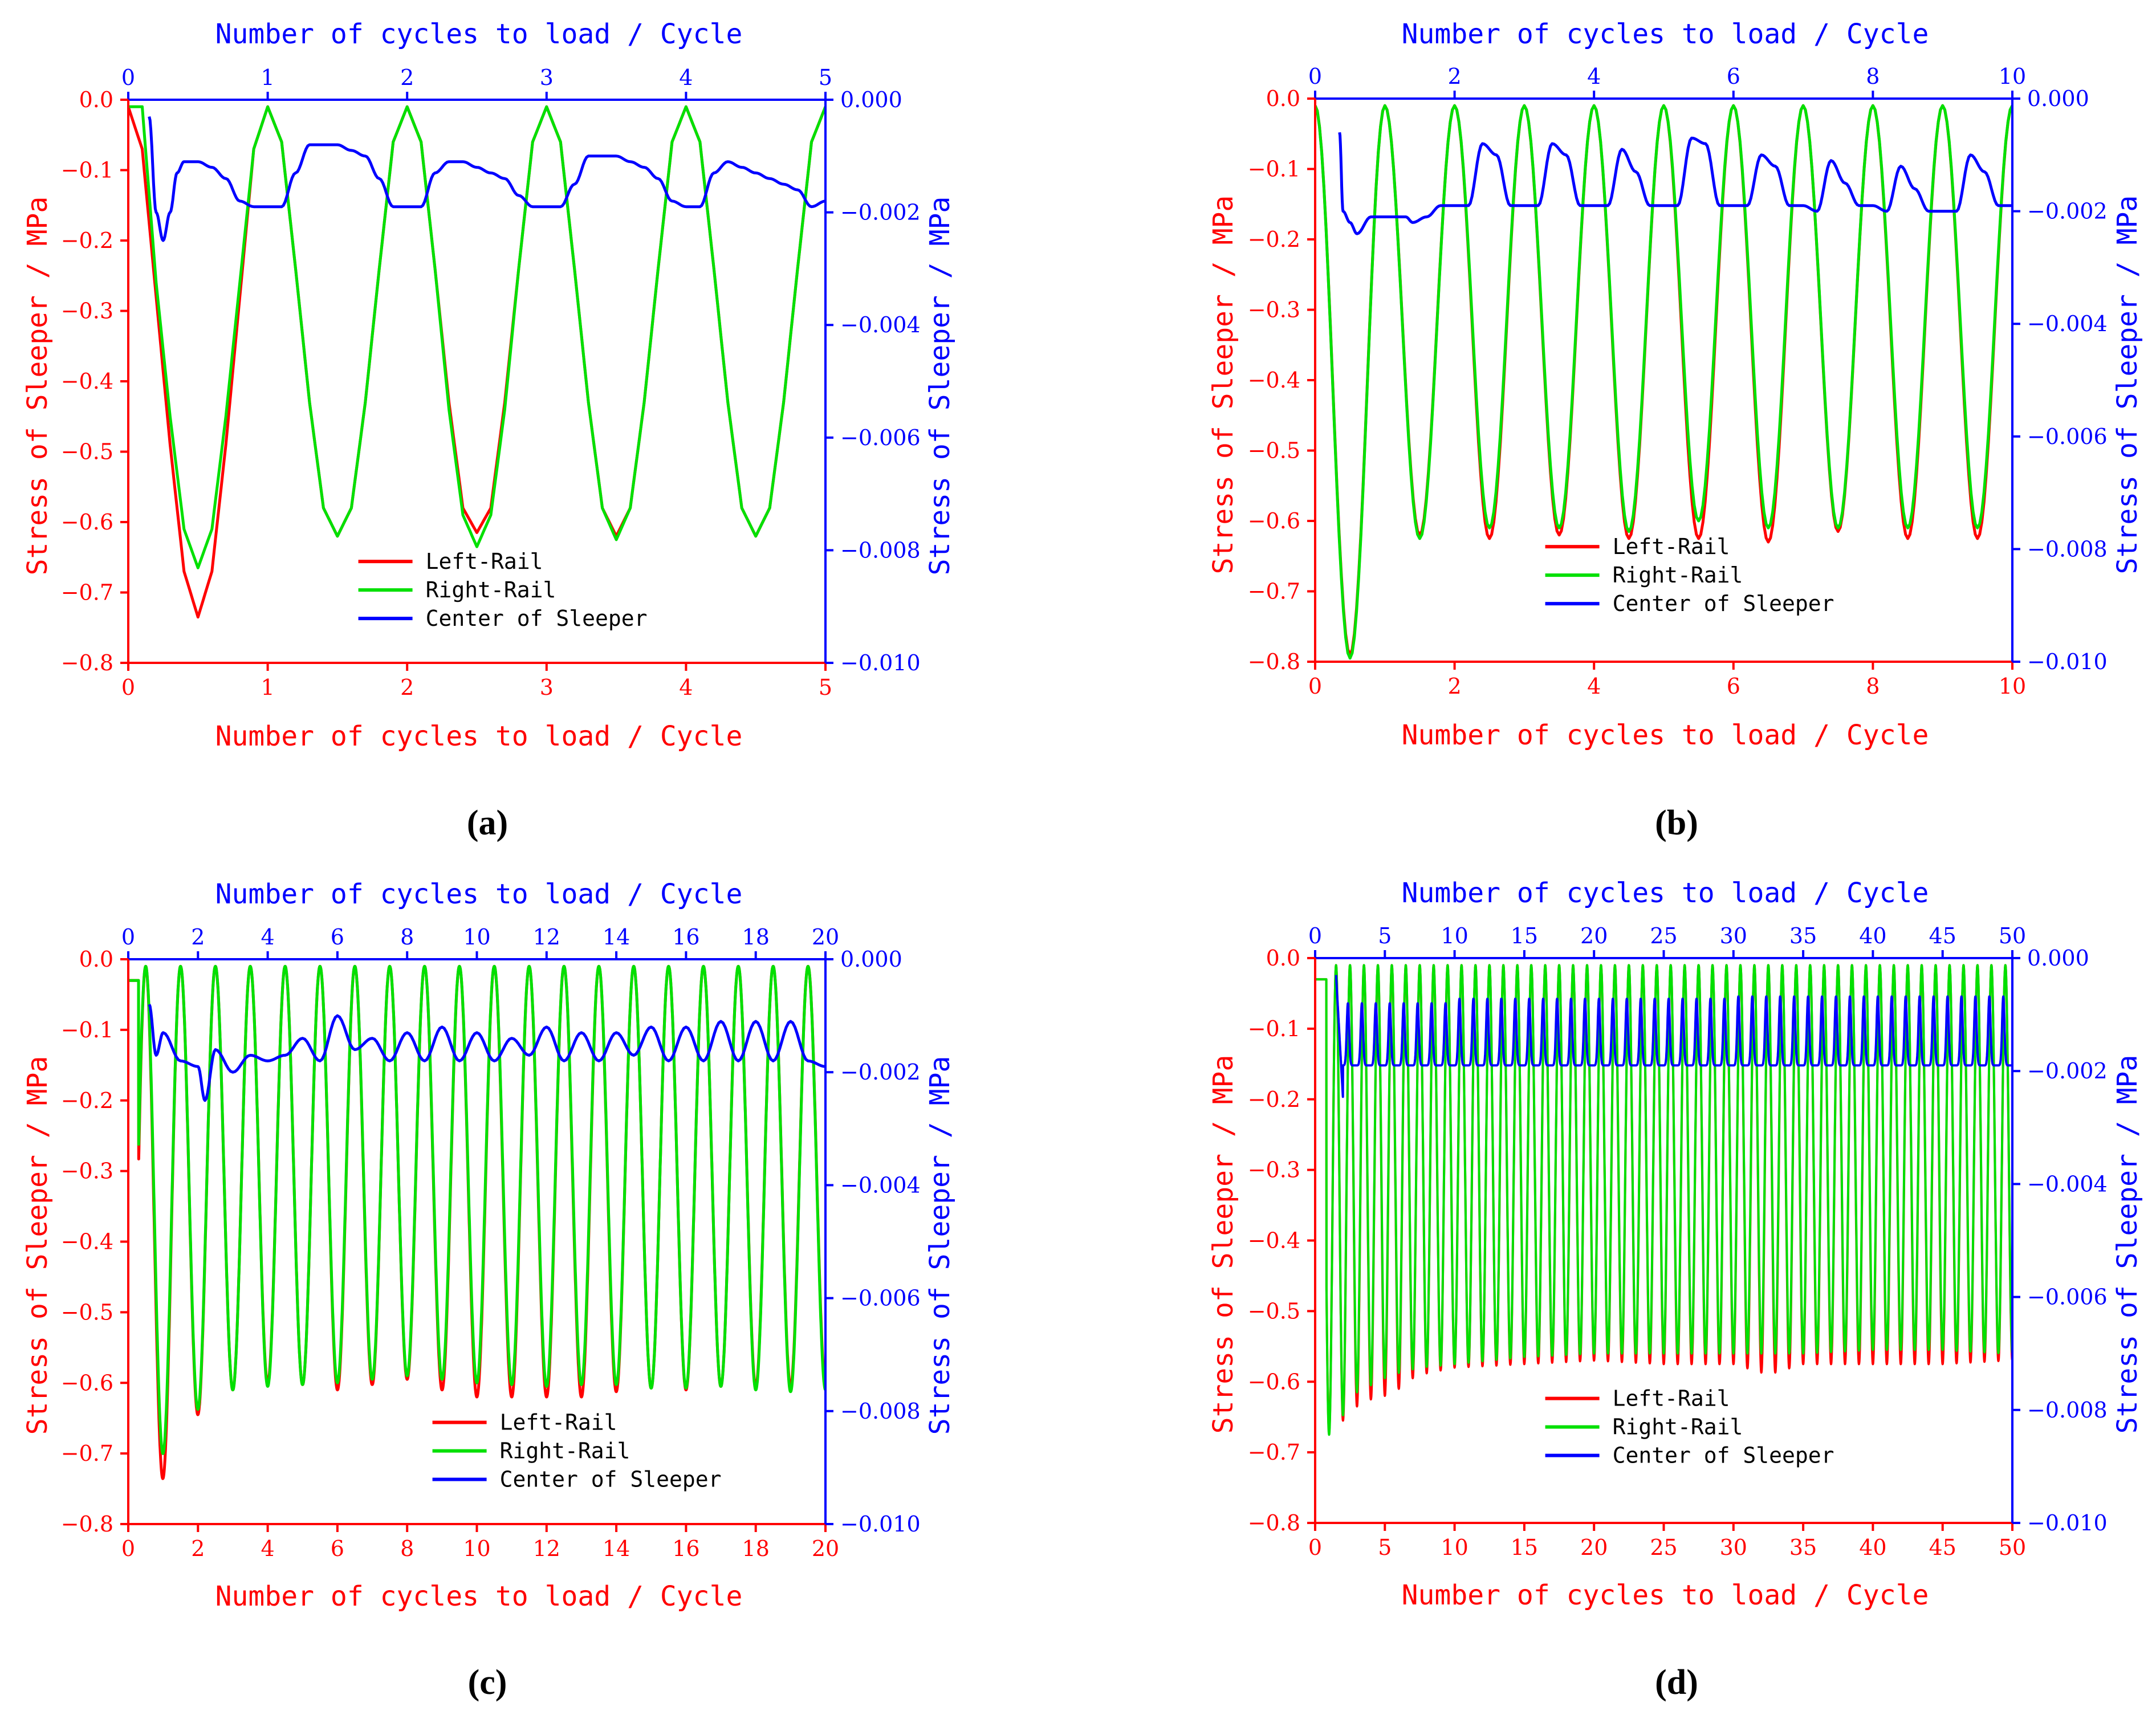 This screenshot has height=1715, width=2156. I want to click on top-tick-label: 8, so click(407, 937).